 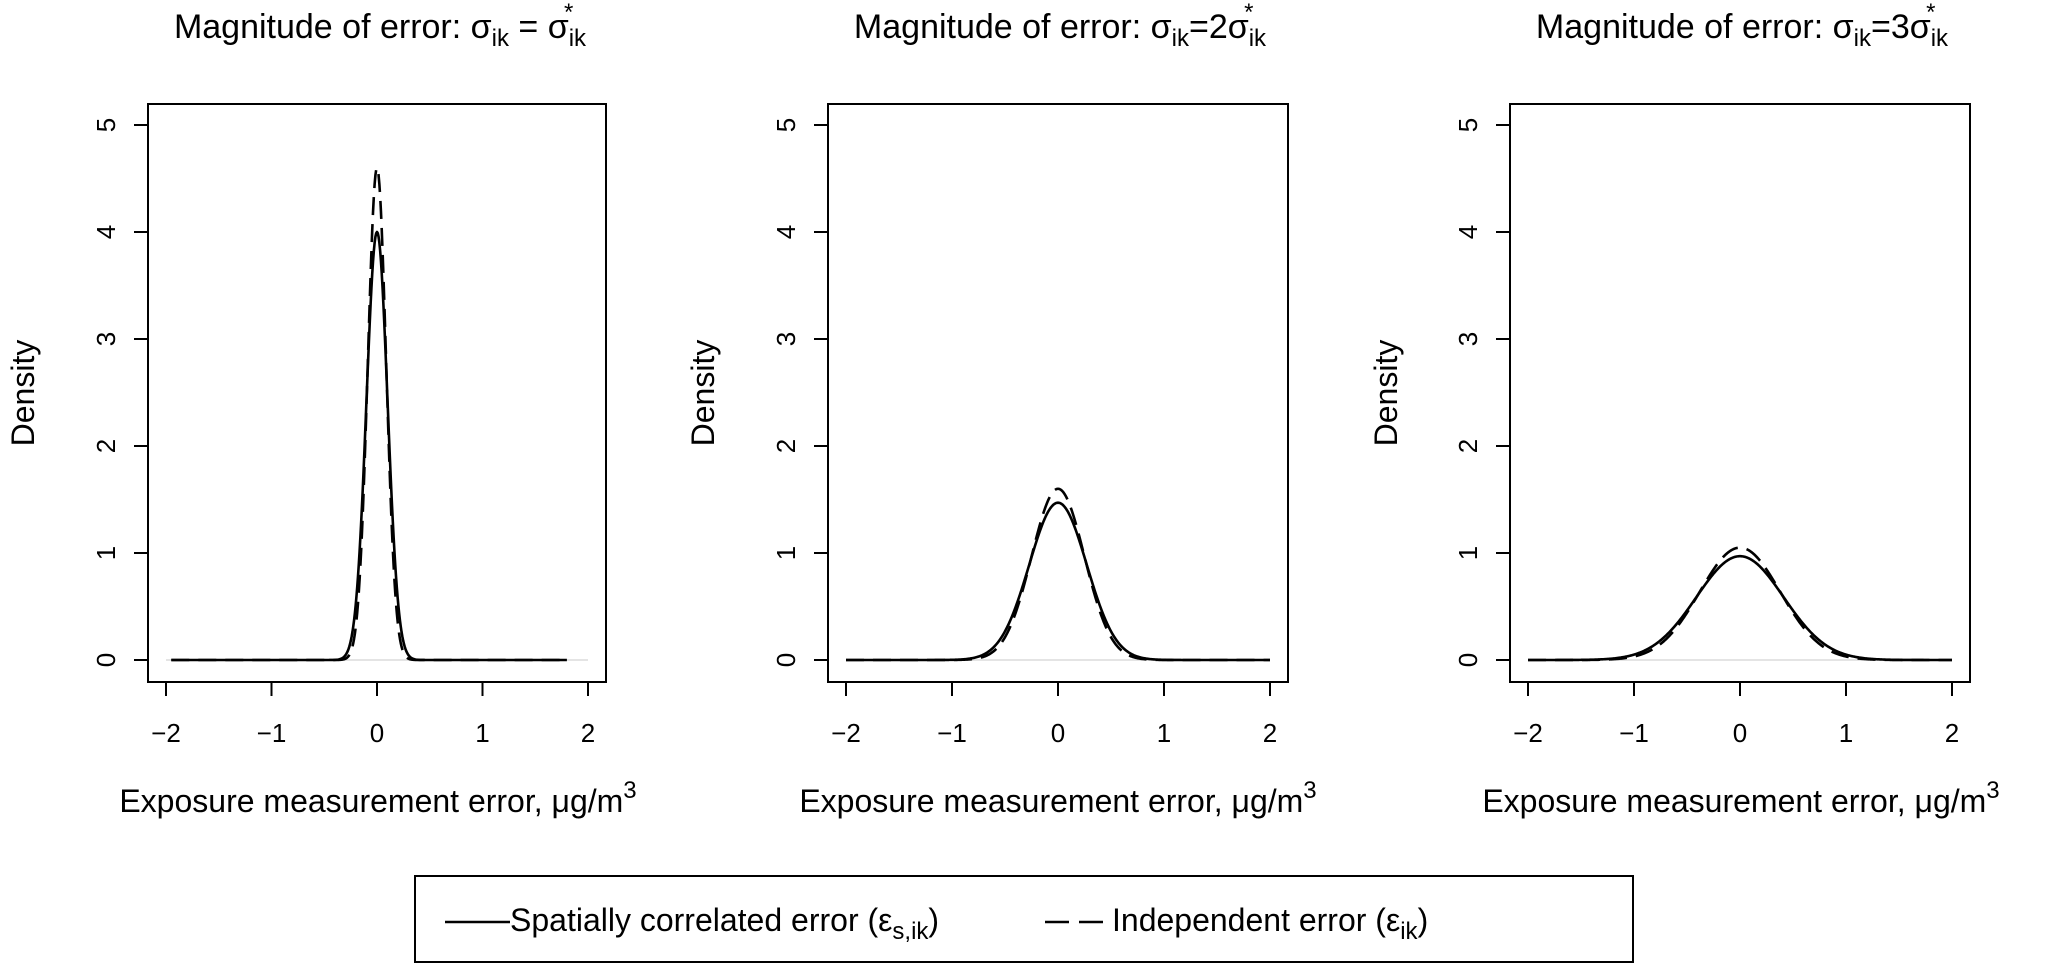 I want to click on panel-title: Magnitude of error: σik=3σik*, so click(x=1742, y=26).